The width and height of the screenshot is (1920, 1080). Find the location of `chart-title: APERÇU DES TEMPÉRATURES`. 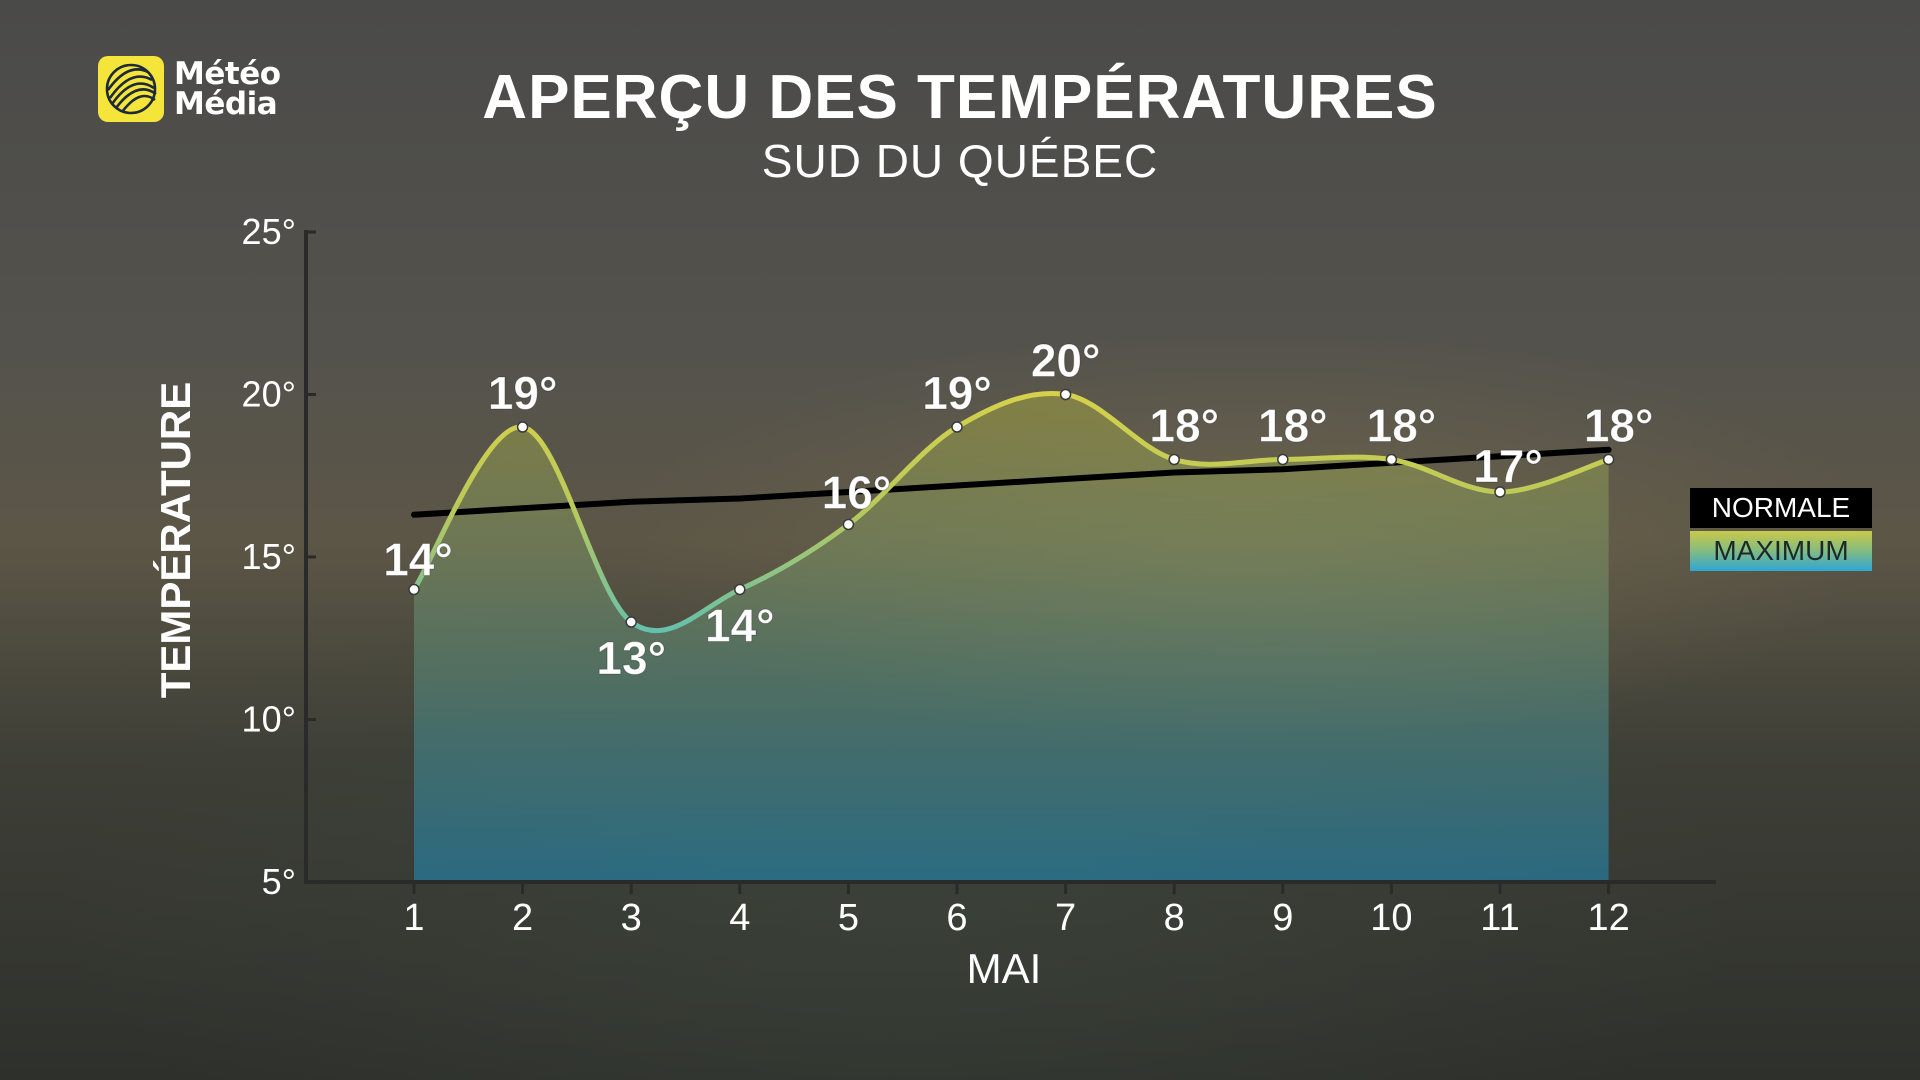

chart-title: APERÇU DES TEMPÉRATURES is located at coordinates (960, 97).